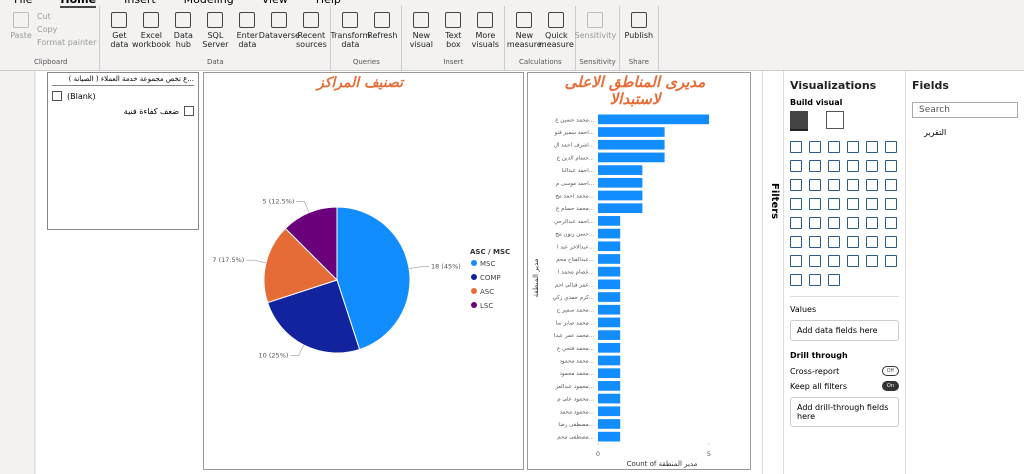  I want to click on button-label: New visual, so click(421, 40).